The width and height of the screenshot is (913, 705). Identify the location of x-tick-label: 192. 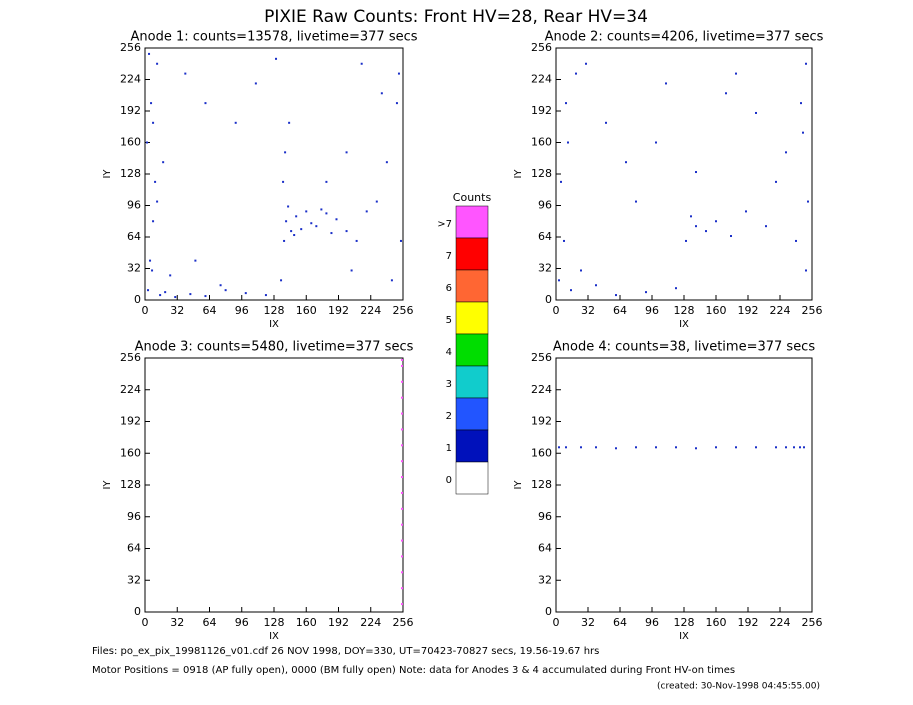
(748, 310).